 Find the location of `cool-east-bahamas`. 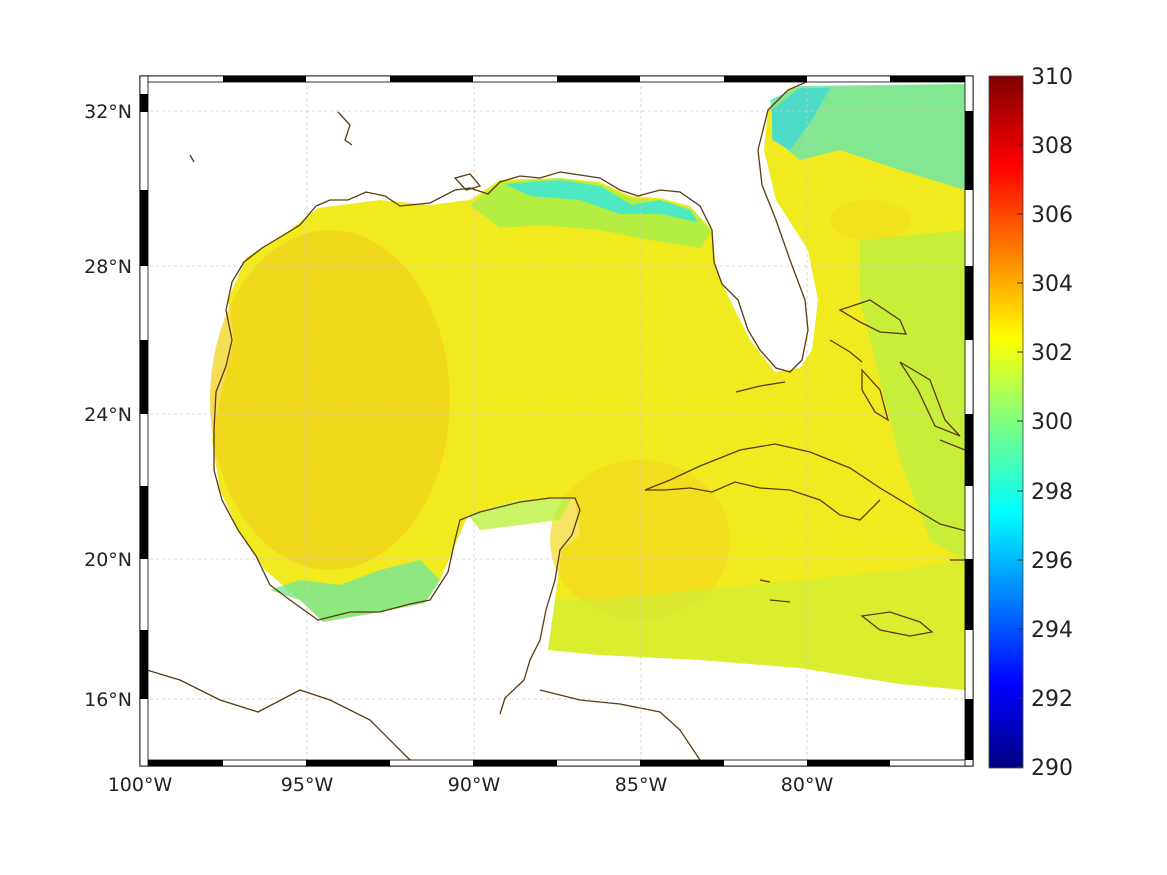

cool-east-bahamas is located at coordinates (912, 395).